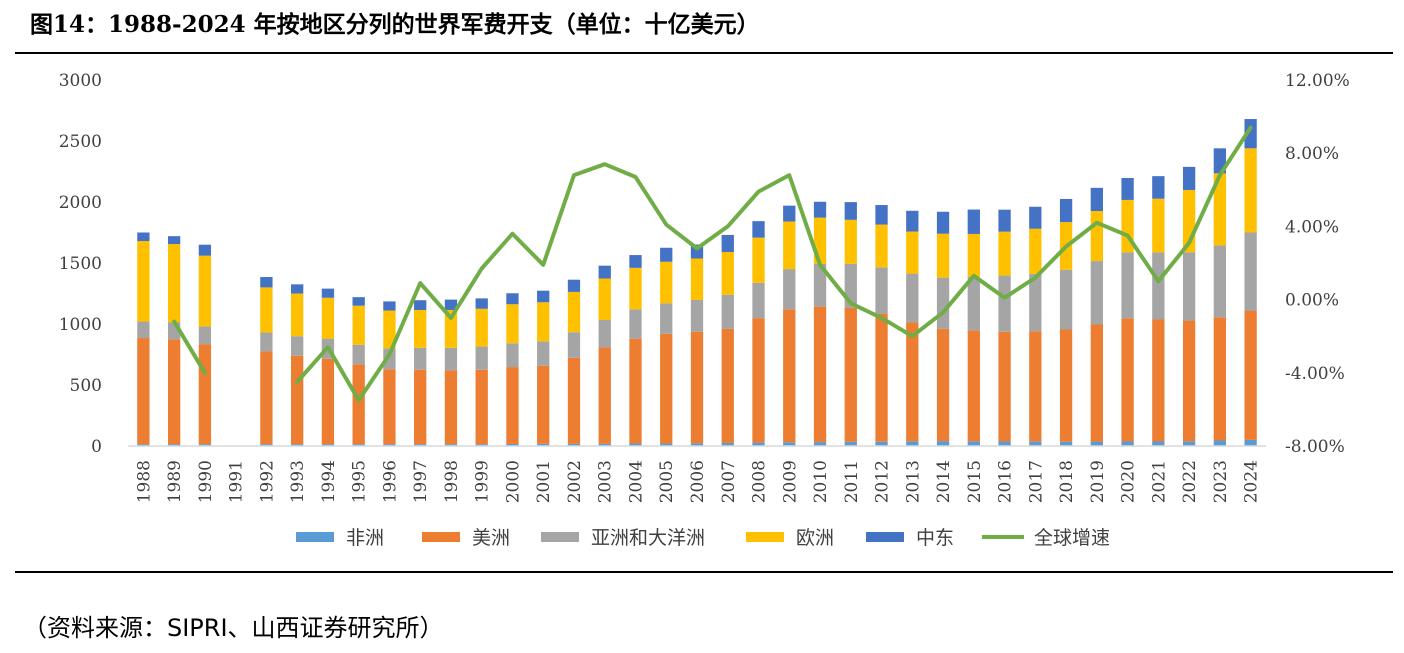  Describe the element at coordinates (790, 481) in the screenshot. I see `x-tick-label: 2009` at that location.